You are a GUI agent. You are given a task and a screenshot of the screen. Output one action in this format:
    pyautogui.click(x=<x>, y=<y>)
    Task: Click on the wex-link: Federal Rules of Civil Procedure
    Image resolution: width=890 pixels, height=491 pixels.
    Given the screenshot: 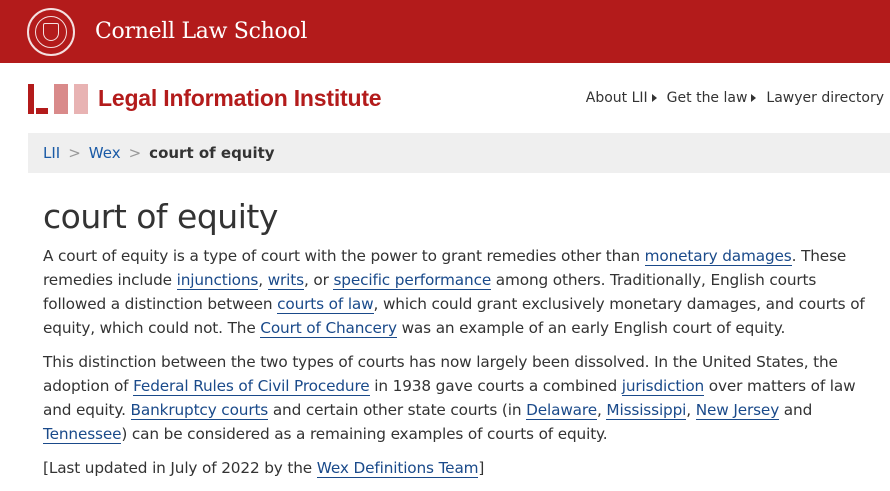 What is the action you would take?
    pyautogui.click(x=251, y=386)
    